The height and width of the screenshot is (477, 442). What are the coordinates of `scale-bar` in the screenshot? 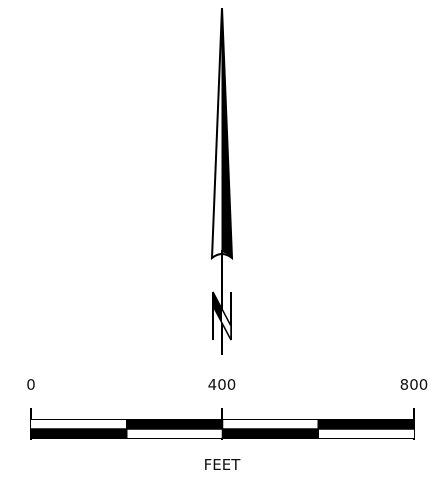 It's located at (222, 424).